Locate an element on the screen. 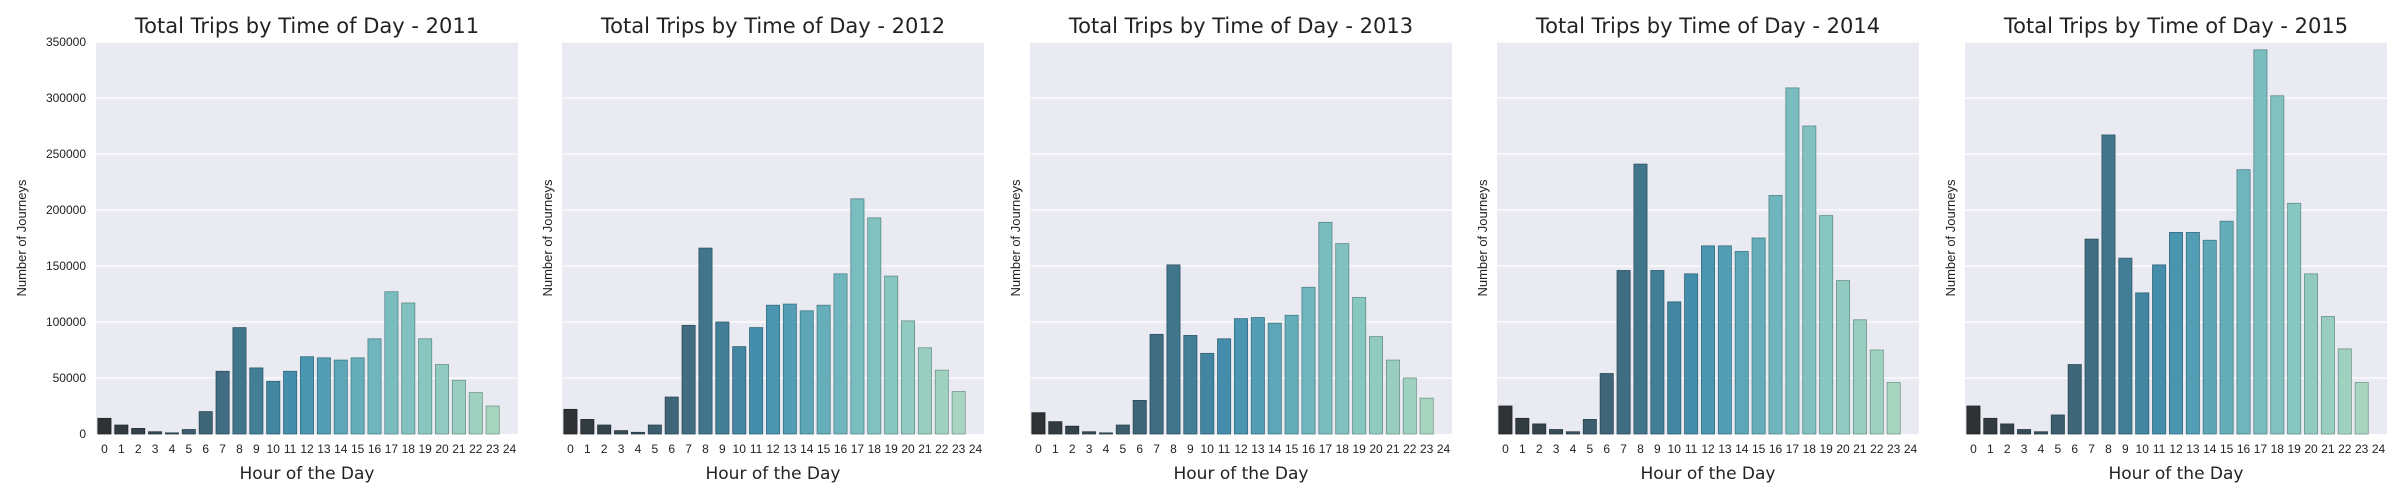 The height and width of the screenshot is (500, 2400). x-tick-label: 19 is located at coordinates (425, 449).